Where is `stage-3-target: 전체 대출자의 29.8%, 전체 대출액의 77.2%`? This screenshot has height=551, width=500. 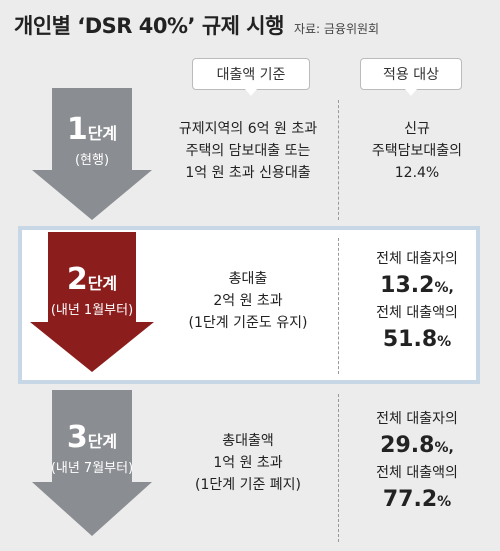
stage-3-target: 전체 대출자의 29.8%, 전체 대출액의 77.2% is located at coordinates (417, 462).